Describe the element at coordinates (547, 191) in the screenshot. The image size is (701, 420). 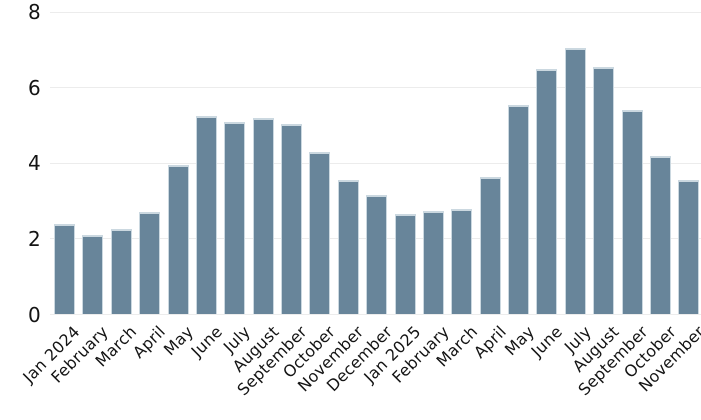
I see `bar-june-2025` at that location.